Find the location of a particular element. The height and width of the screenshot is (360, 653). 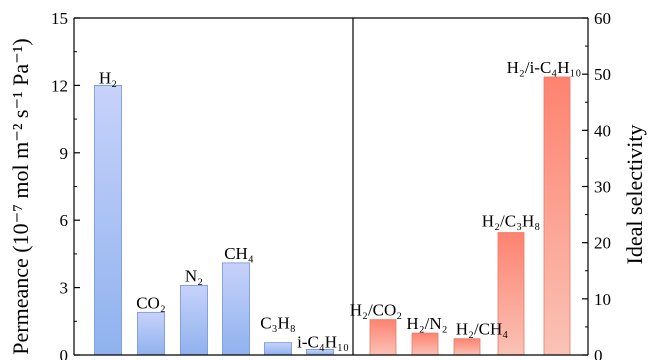

bar-label-right-2: H₂/CH₄ is located at coordinates (482, 329).